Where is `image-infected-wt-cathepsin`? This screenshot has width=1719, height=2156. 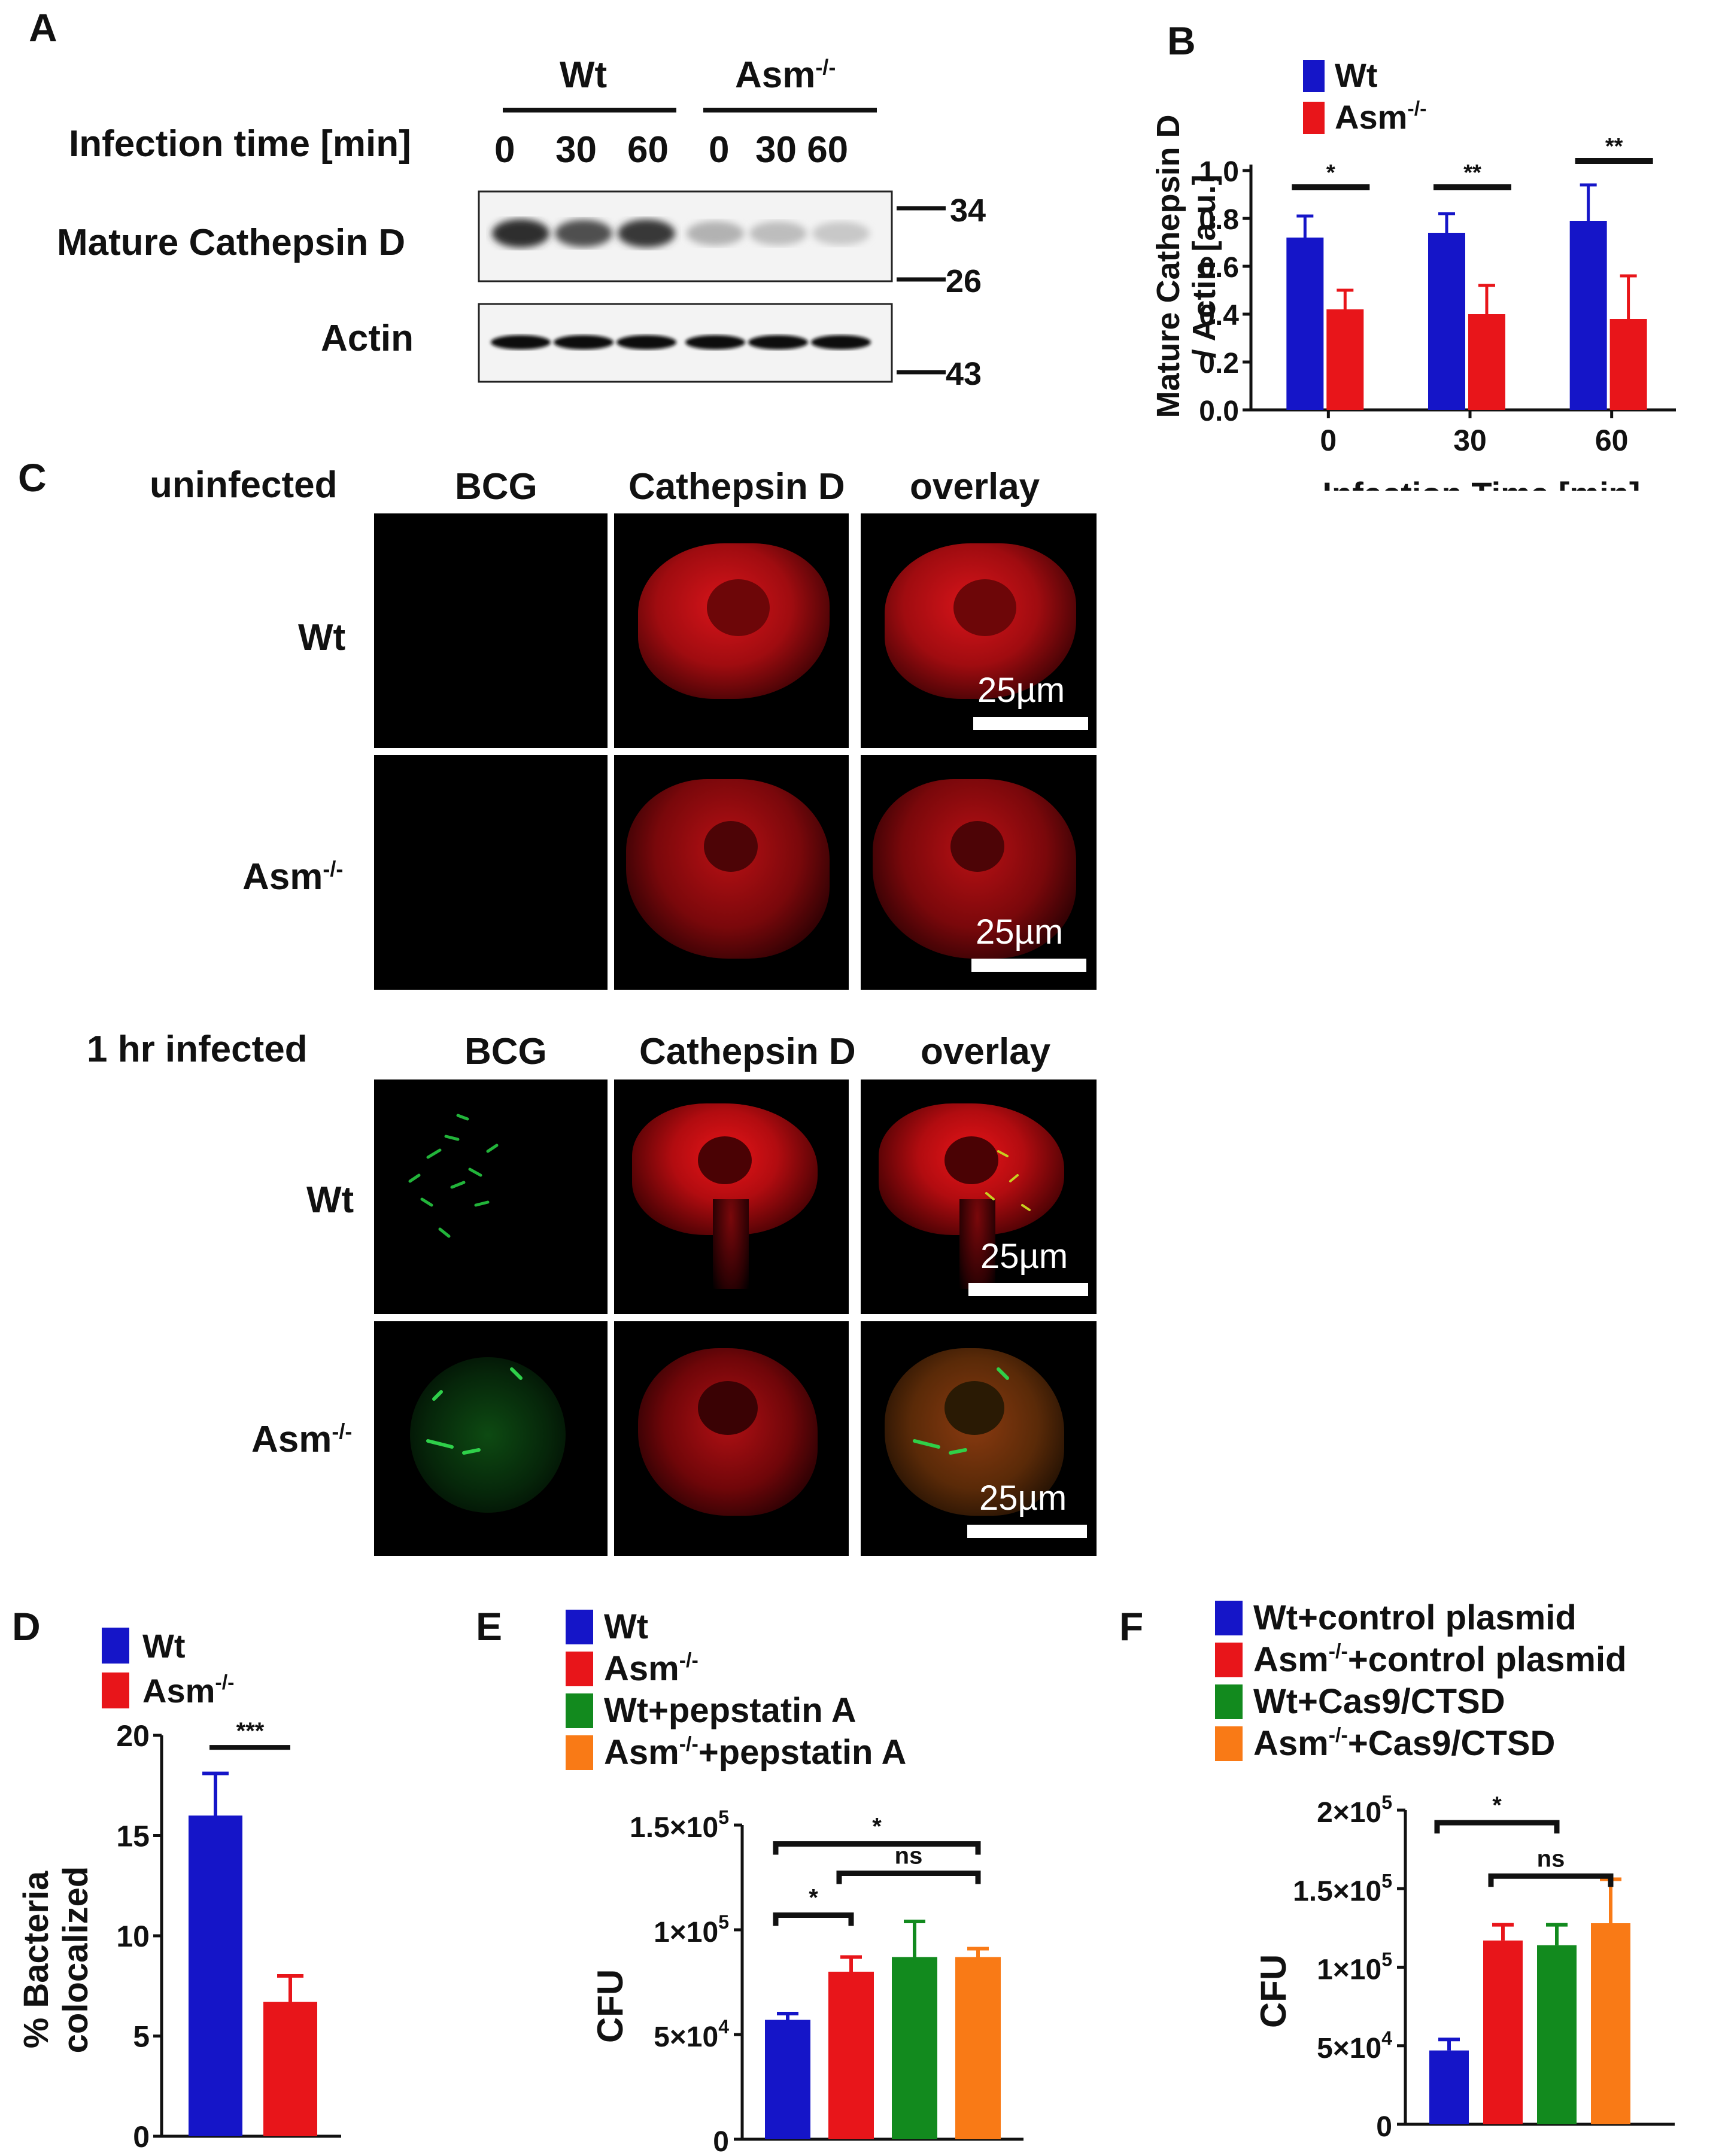
image-infected-wt-cathepsin is located at coordinates (731, 1196).